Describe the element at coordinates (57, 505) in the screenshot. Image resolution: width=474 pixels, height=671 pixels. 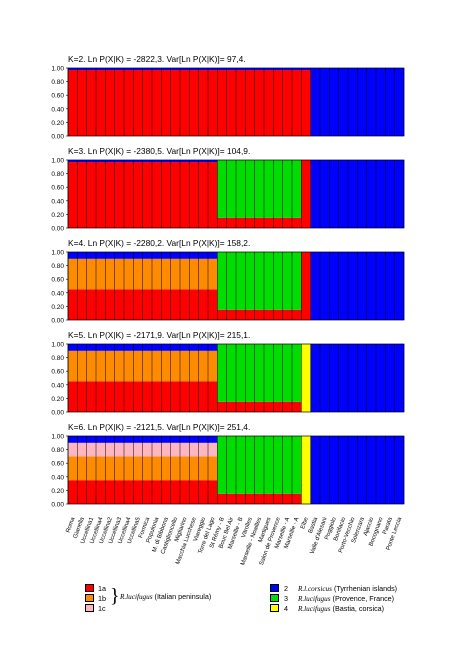
I see `y-tick-label: 0.00` at that location.